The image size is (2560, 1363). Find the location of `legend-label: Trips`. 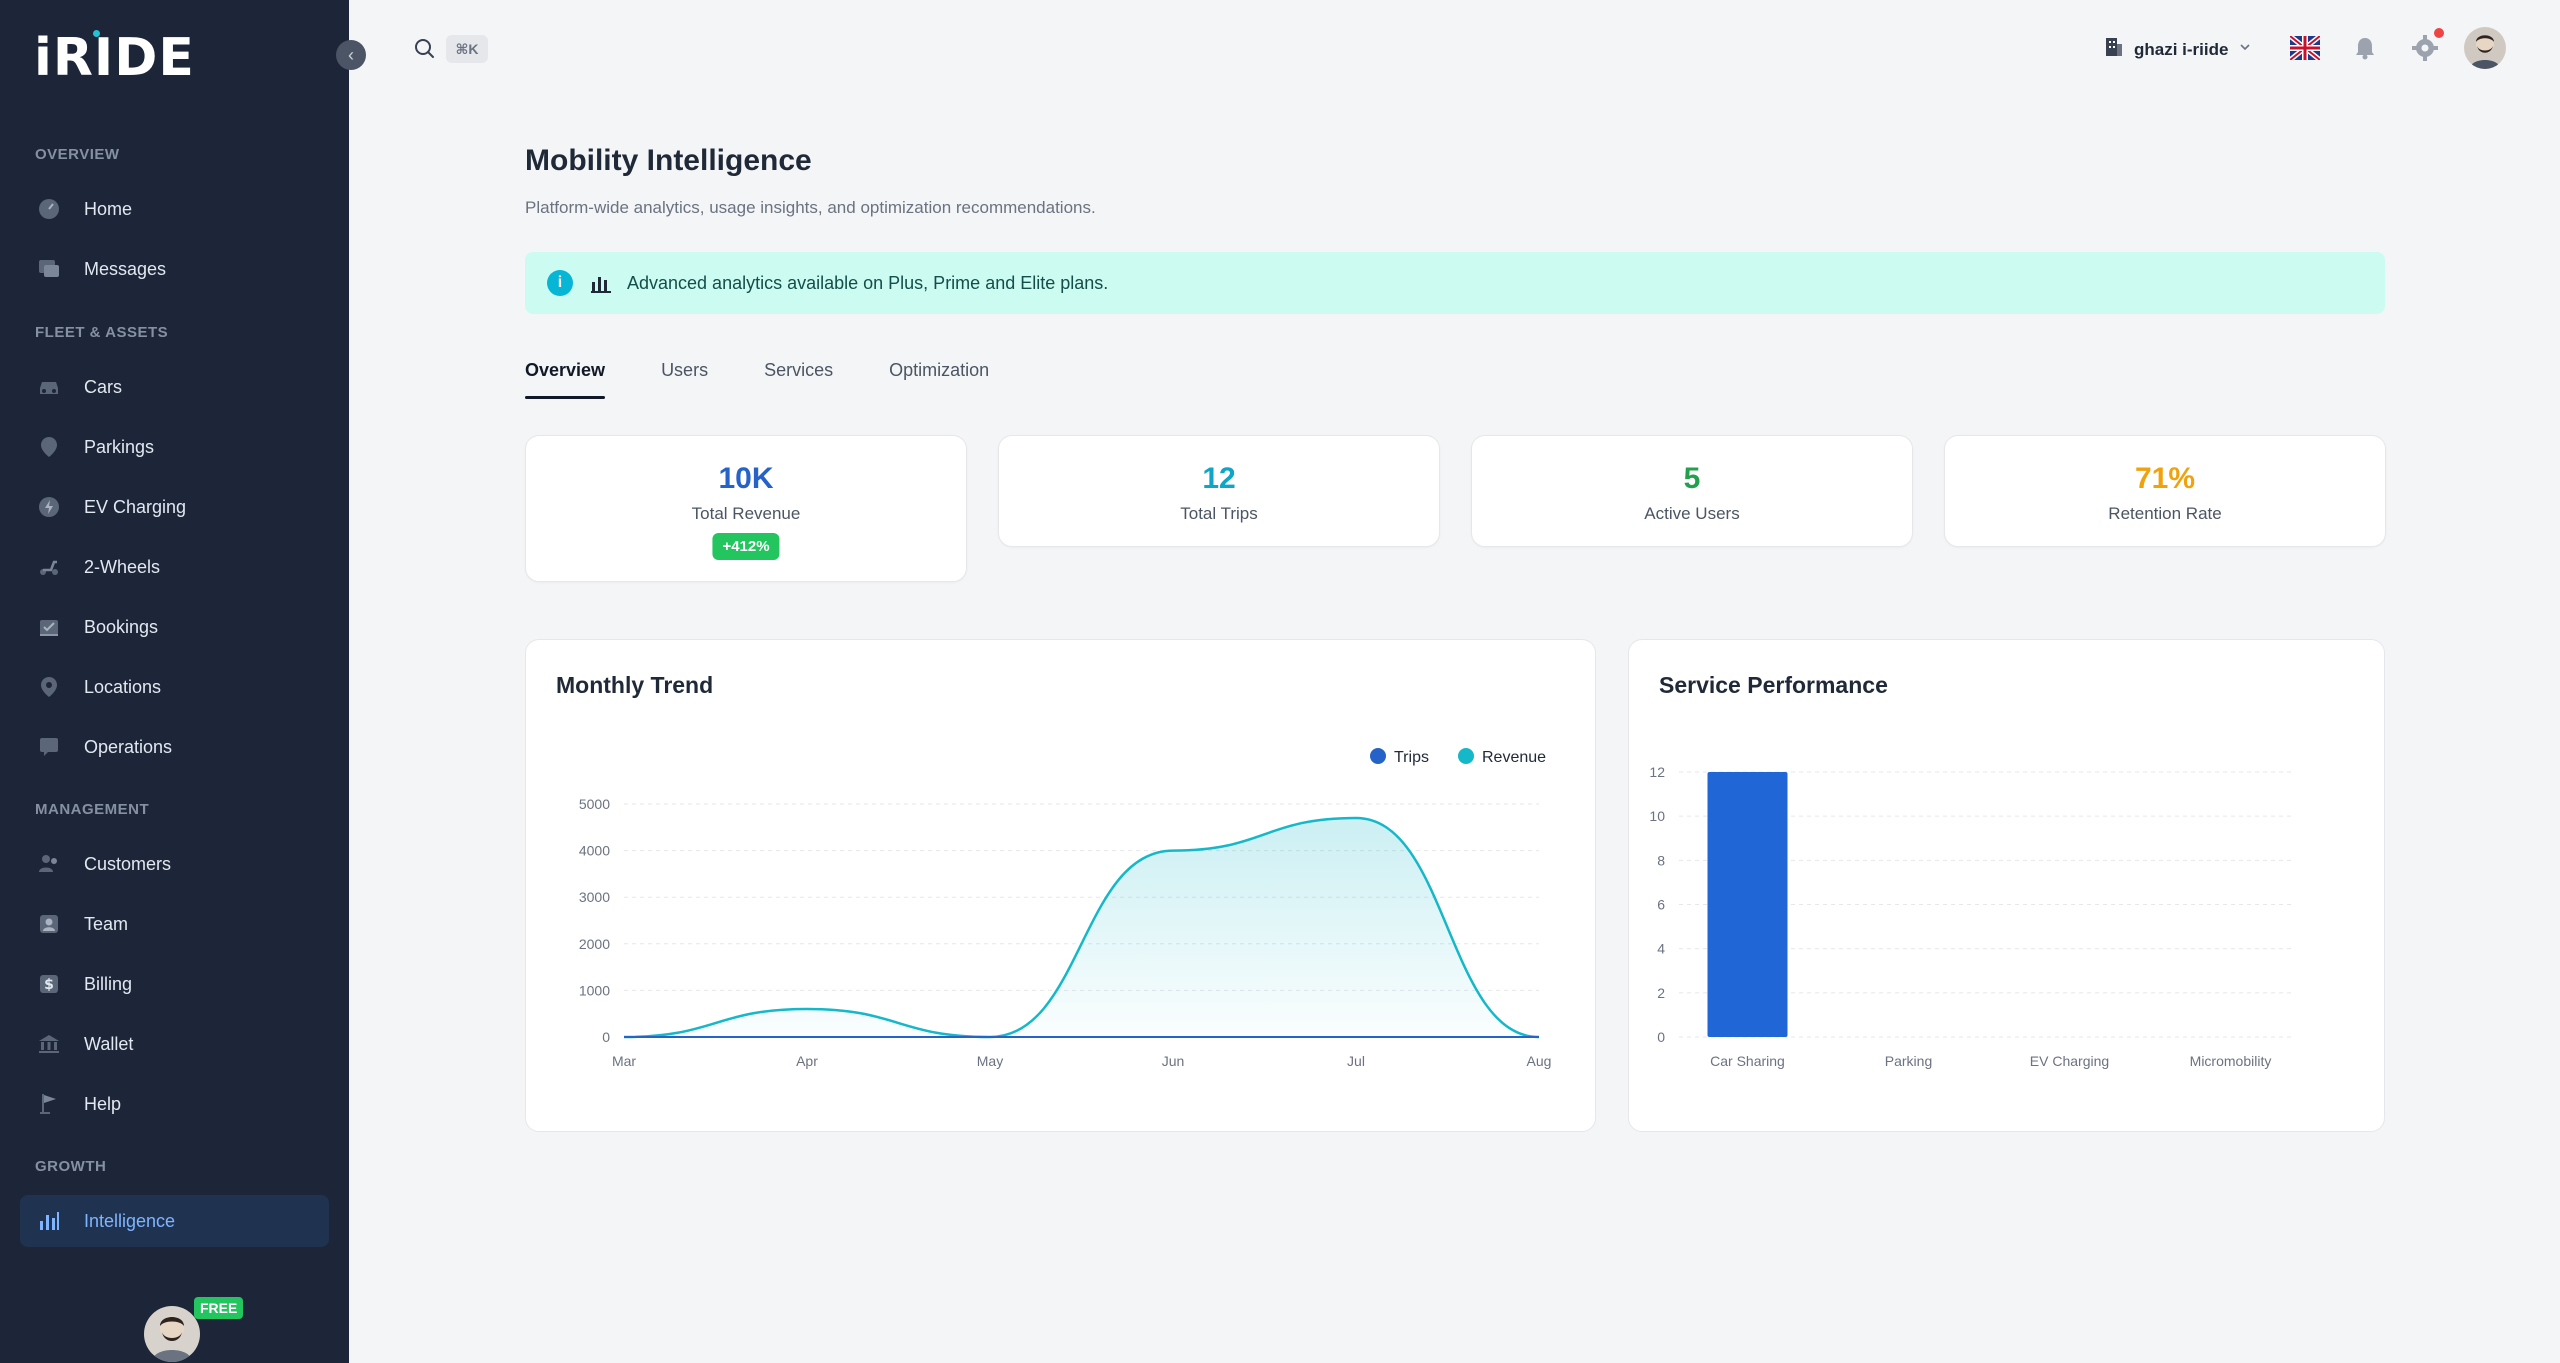

legend-label: Trips is located at coordinates (1411, 757).